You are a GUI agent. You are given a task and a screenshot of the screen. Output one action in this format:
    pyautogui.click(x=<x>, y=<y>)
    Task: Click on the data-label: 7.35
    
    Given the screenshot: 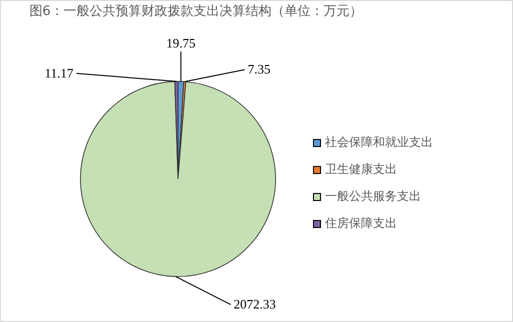 What is the action you would take?
    pyautogui.click(x=259, y=69)
    